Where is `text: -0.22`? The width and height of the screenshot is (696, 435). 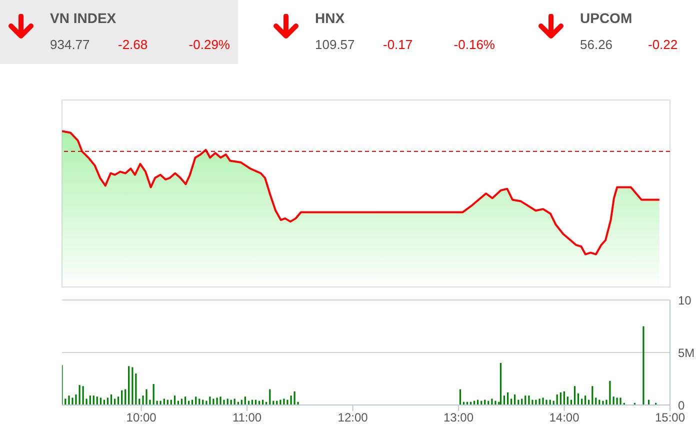
text: -0.22 is located at coordinates (663, 44).